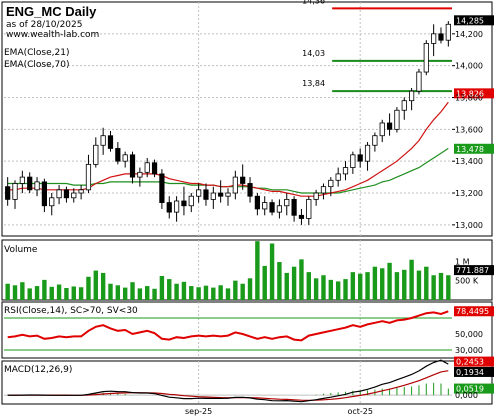 The width and height of the screenshot is (496, 420). Describe the element at coordinates (36, 65) in the screenshot. I see `ema70-legend: EMA(Close,70)` at that location.